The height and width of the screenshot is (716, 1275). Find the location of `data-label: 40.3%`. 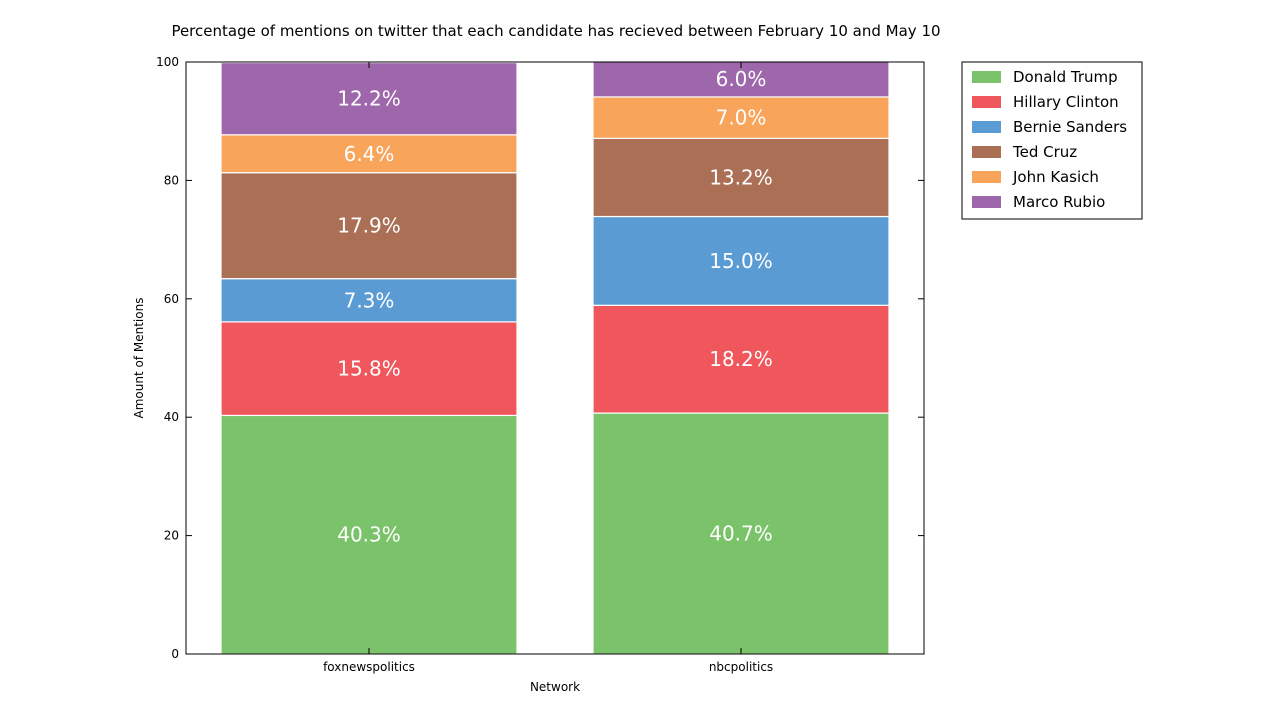

data-label: 40.3% is located at coordinates (369, 535).